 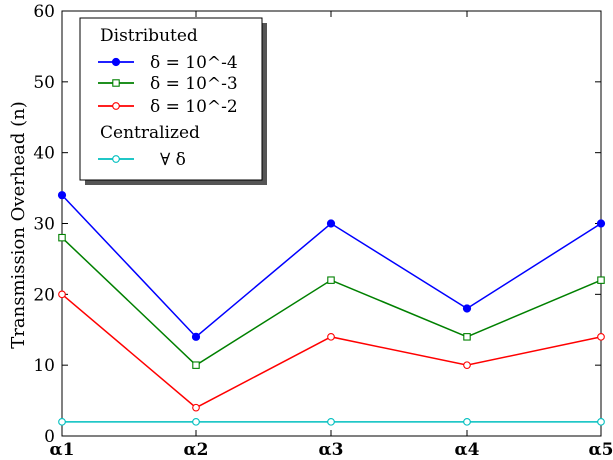 What do you see at coordinates (44, 295) in the screenshot?
I see `y-tick-label: 20` at bounding box center [44, 295].